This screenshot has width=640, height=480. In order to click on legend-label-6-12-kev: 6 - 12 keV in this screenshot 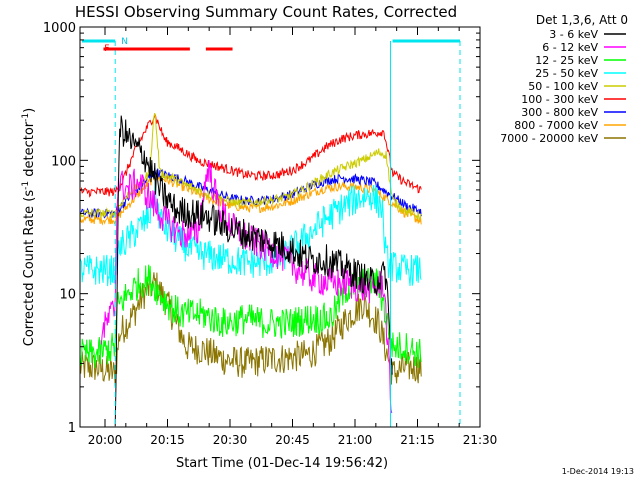, I will do `click(570, 47)`.